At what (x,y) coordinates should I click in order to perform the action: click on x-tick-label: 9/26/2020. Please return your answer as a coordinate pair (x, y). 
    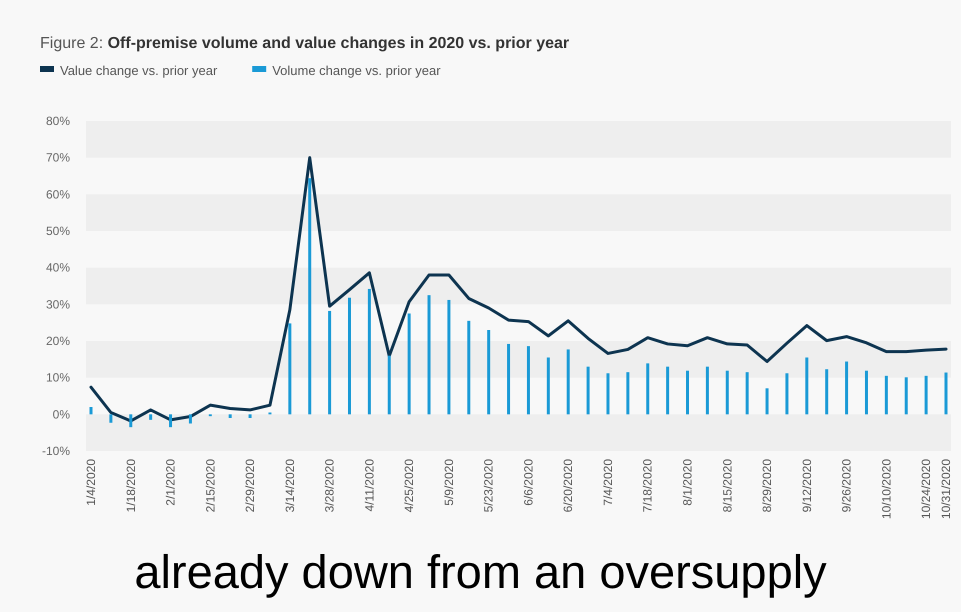
    Looking at the image, I should click on (847, 485).